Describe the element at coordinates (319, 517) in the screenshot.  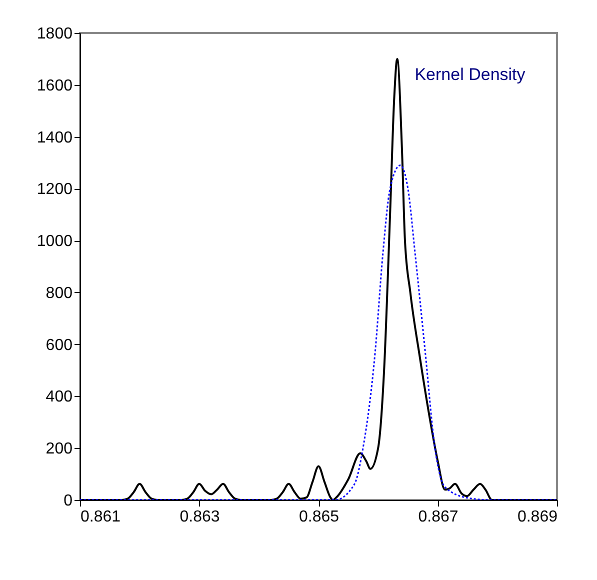
I see `x-tick-label: 0.865` at that location.